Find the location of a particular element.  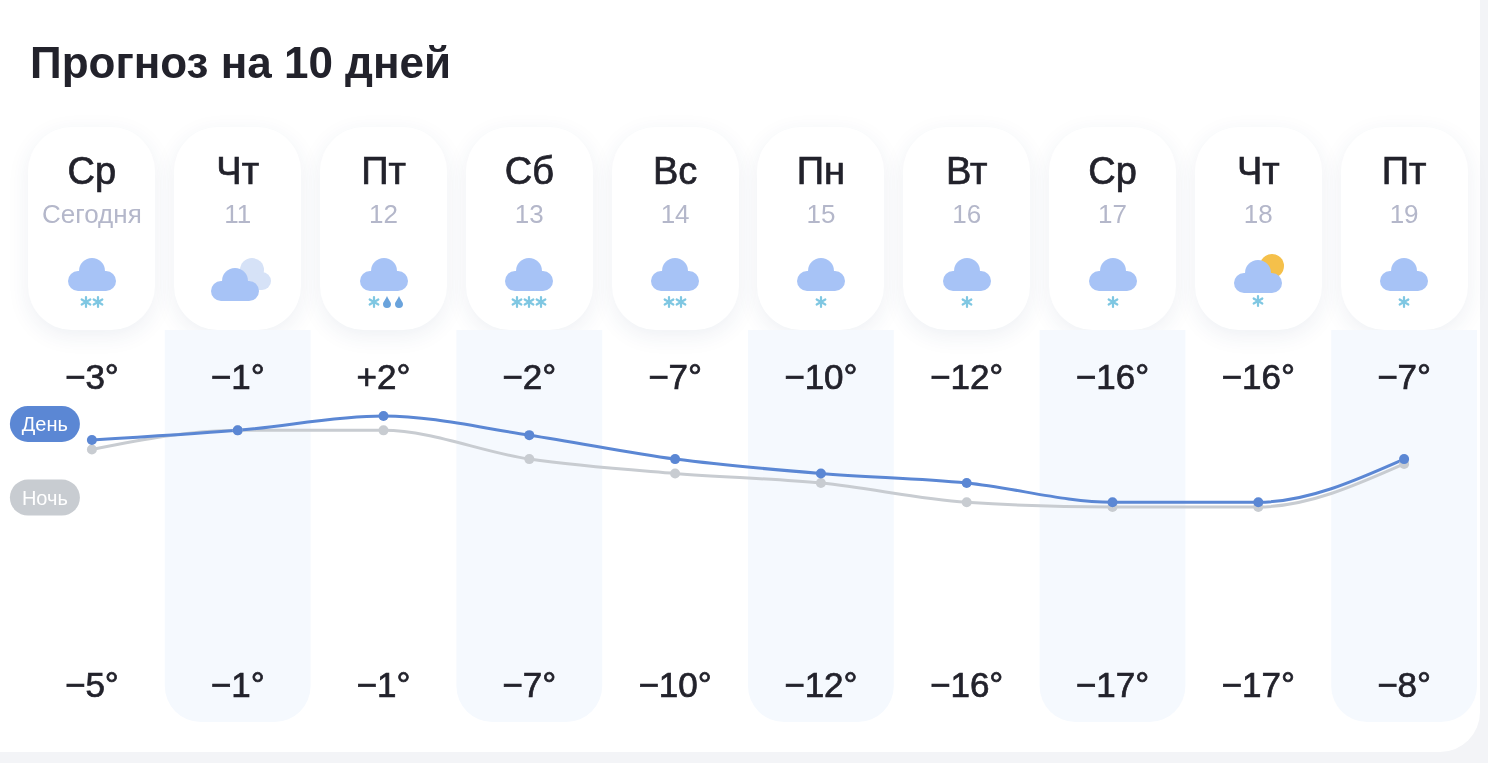

x2-tick-label: 11 is located at coordinates (238, 214).